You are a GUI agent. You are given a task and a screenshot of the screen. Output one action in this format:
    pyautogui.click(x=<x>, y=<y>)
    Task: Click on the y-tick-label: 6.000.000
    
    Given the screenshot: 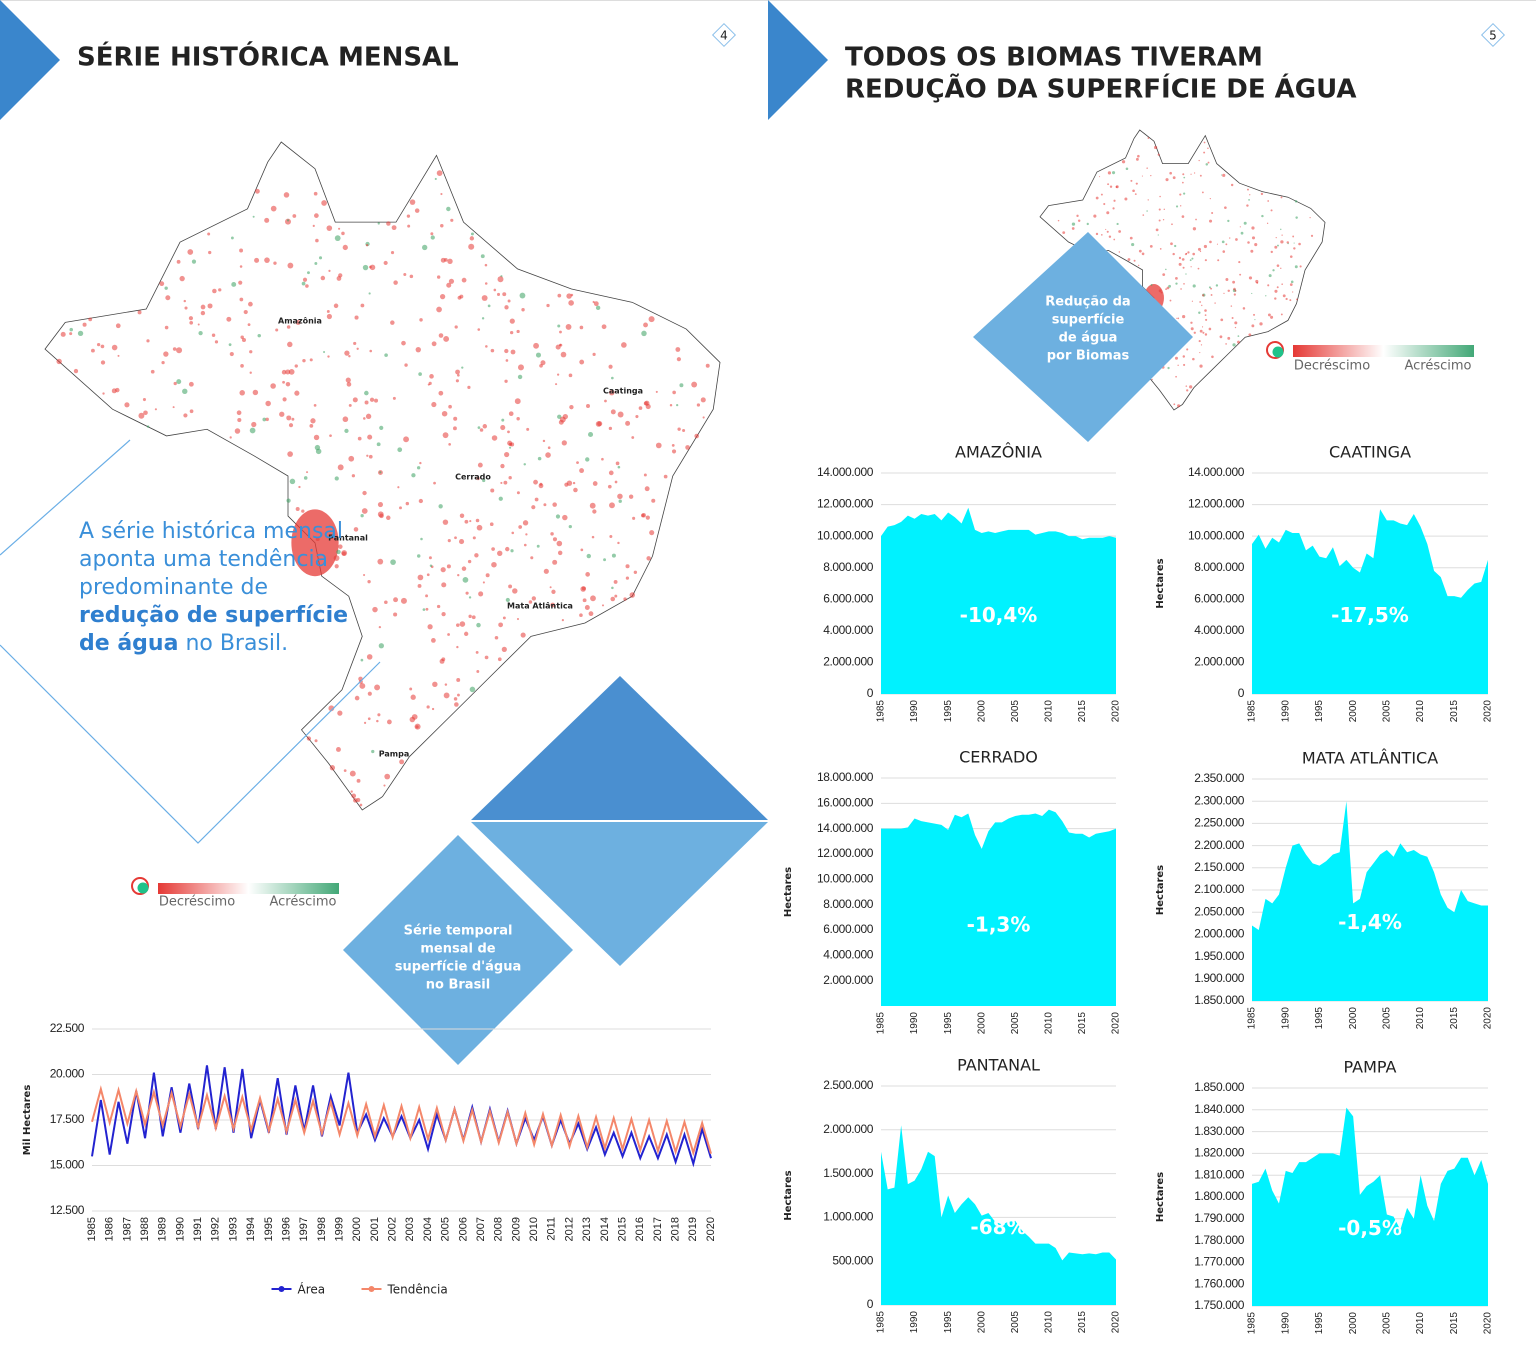 What is the action you would take?
    pyautogui.click(x=1219, y=598)
    